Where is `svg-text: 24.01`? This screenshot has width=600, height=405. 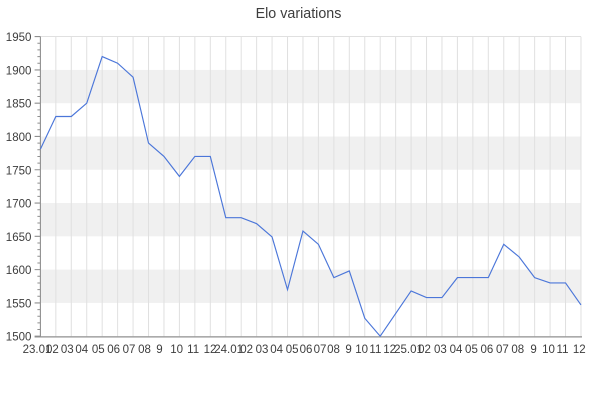 svg-text: 24.01 is located at coordinates (228, 350).